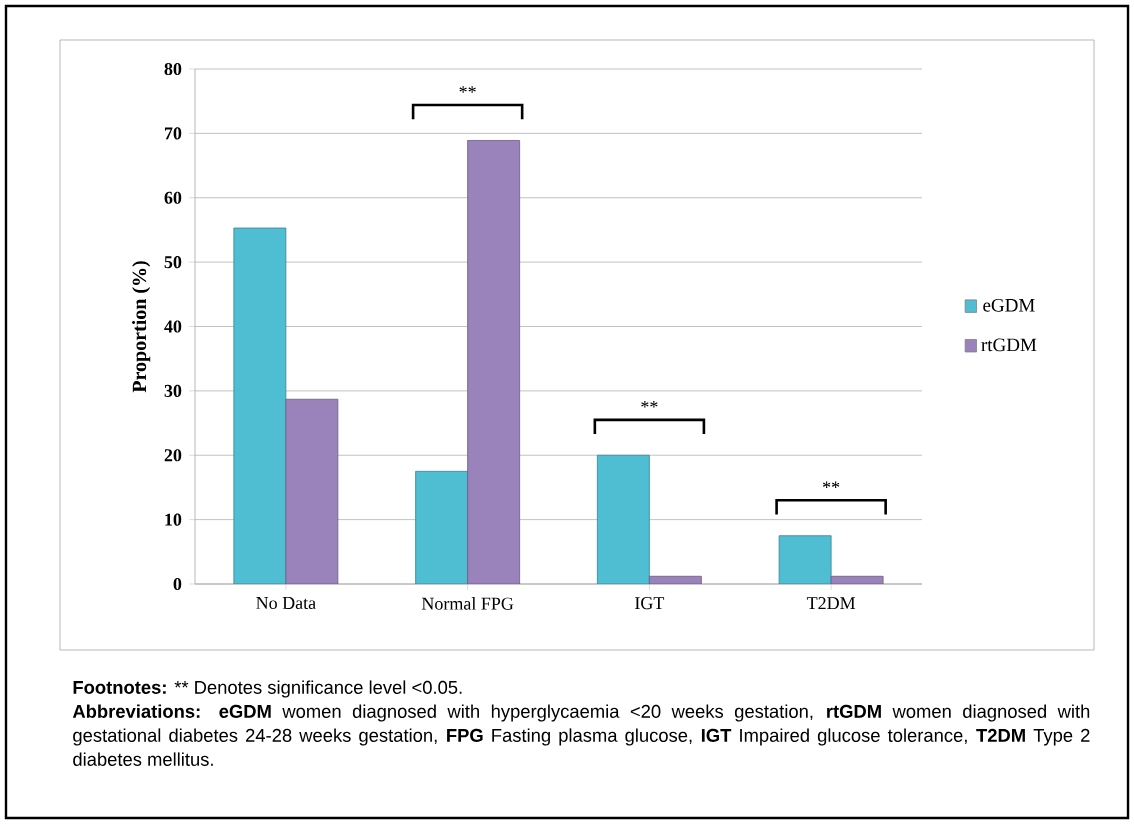 The image size is (1134, 824). Describe the element at coordinates (1009, 305) in the screenshot. I see `legend-label: eGDM` at that location.